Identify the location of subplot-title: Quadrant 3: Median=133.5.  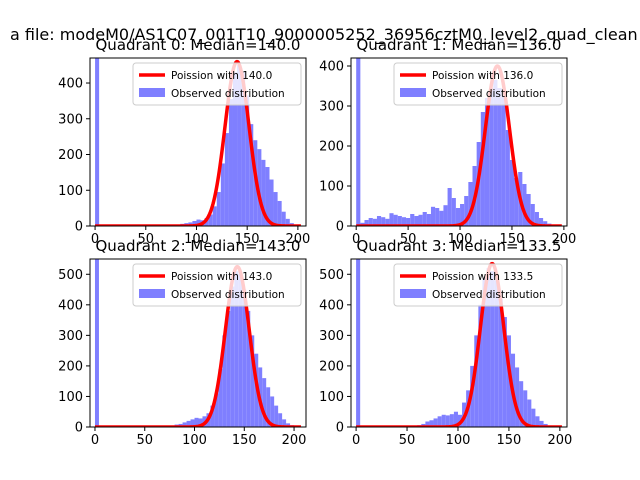
(459, 246).